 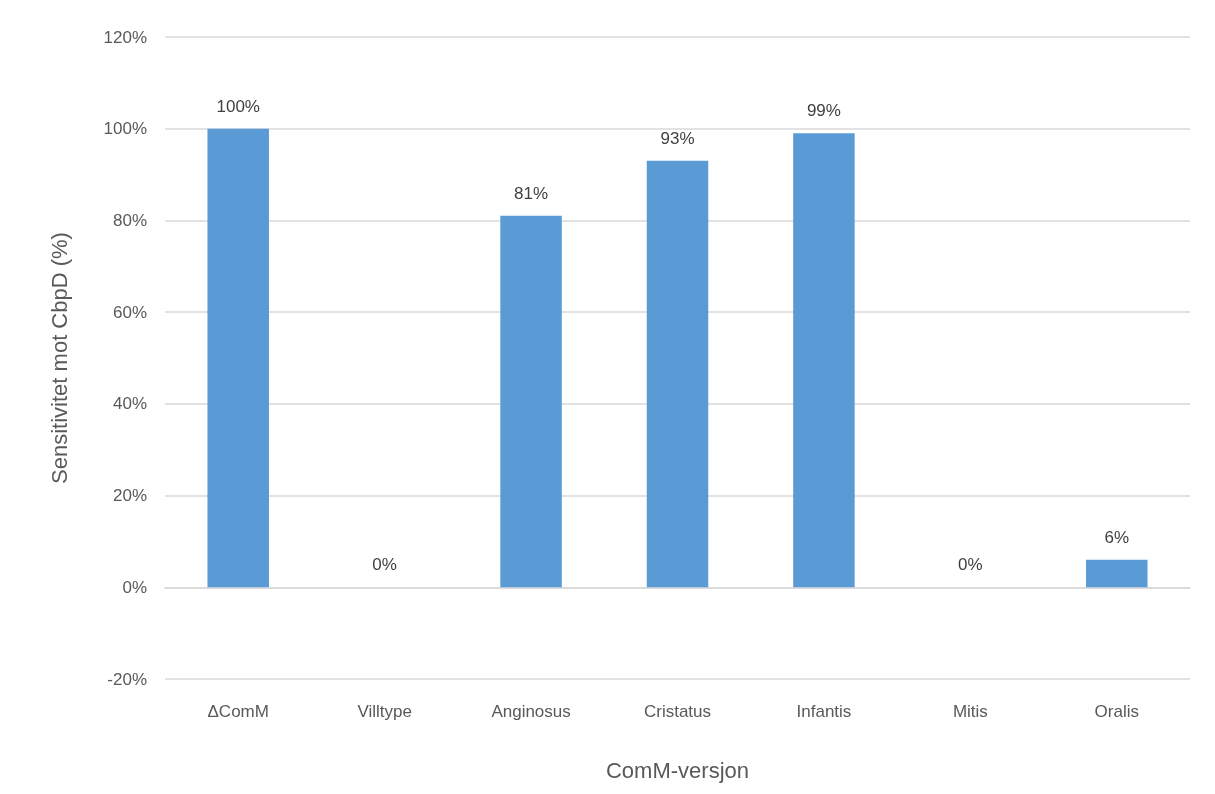 I want to click on x-tick-label: Infantis, so click(x=824, y=711).